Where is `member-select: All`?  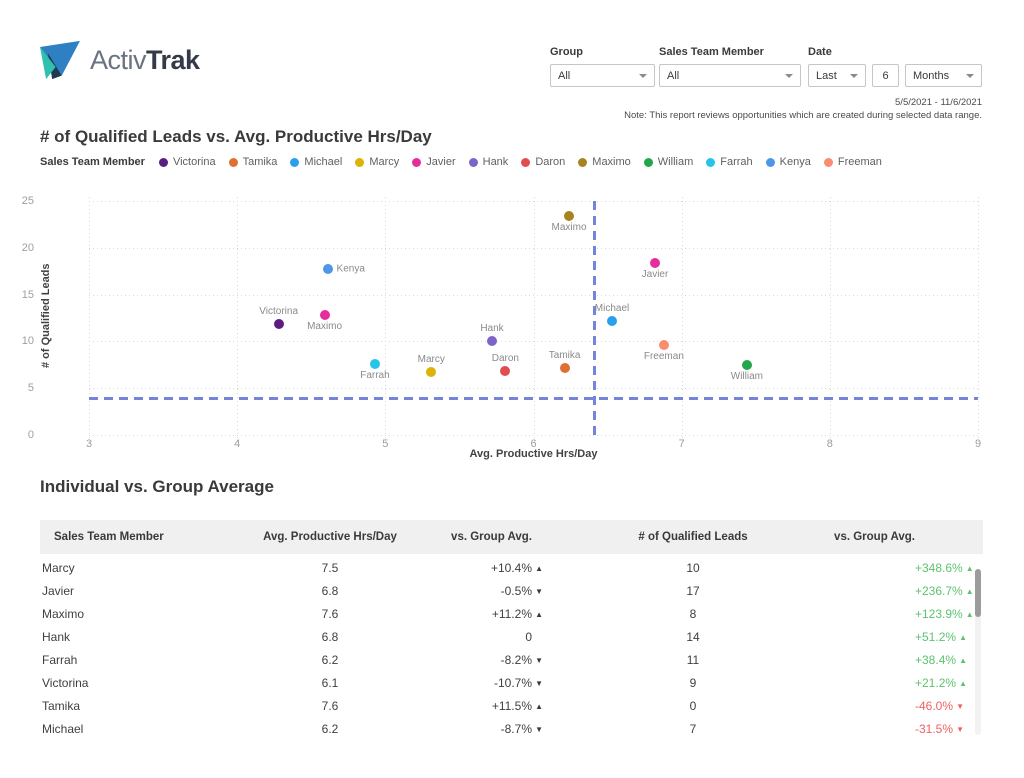 member-select: All is located at coordinates (730, 75).